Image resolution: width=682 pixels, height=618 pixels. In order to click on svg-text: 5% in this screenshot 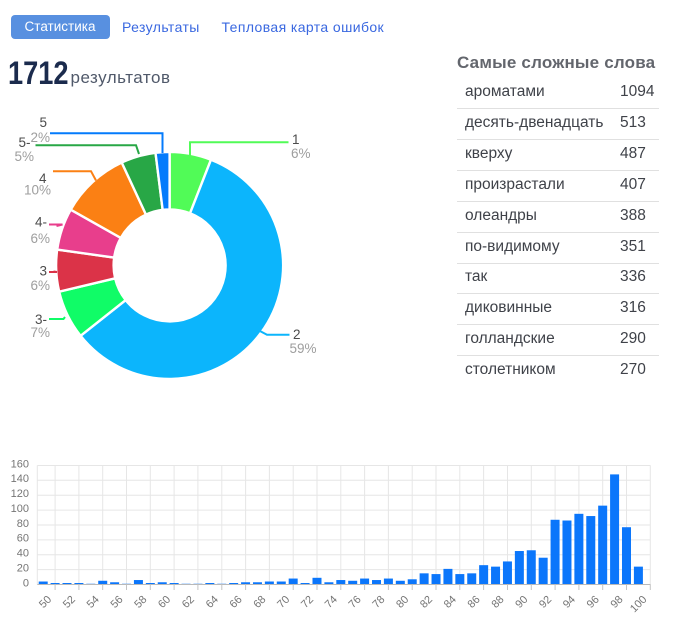, I will do `click(24, 156)`.